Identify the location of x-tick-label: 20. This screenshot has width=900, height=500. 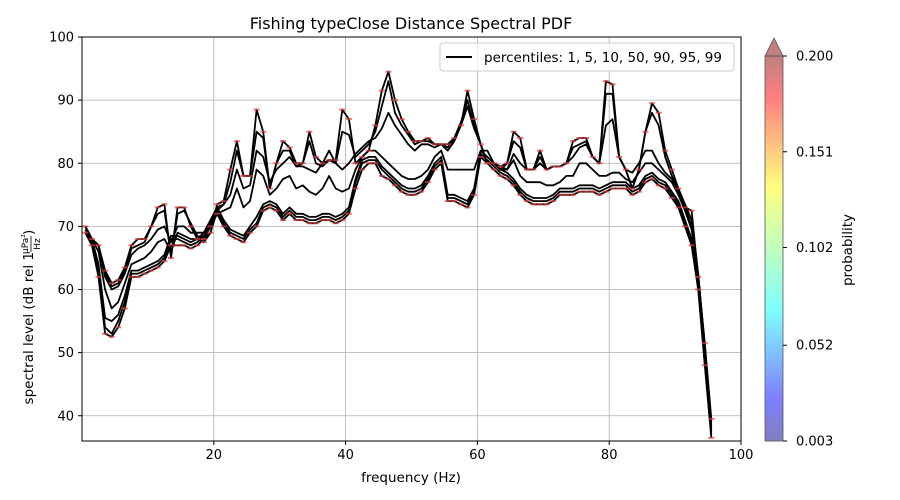
(214, 455).